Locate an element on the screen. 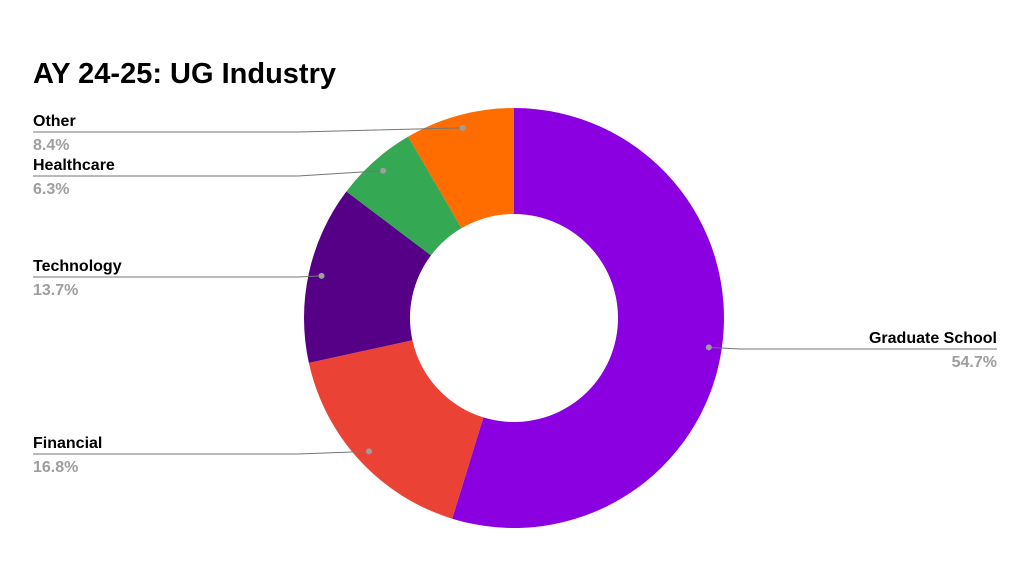 The height and width of the screenshot is (586, 1024). slice-healthcare is located at coordinates (404, 196).